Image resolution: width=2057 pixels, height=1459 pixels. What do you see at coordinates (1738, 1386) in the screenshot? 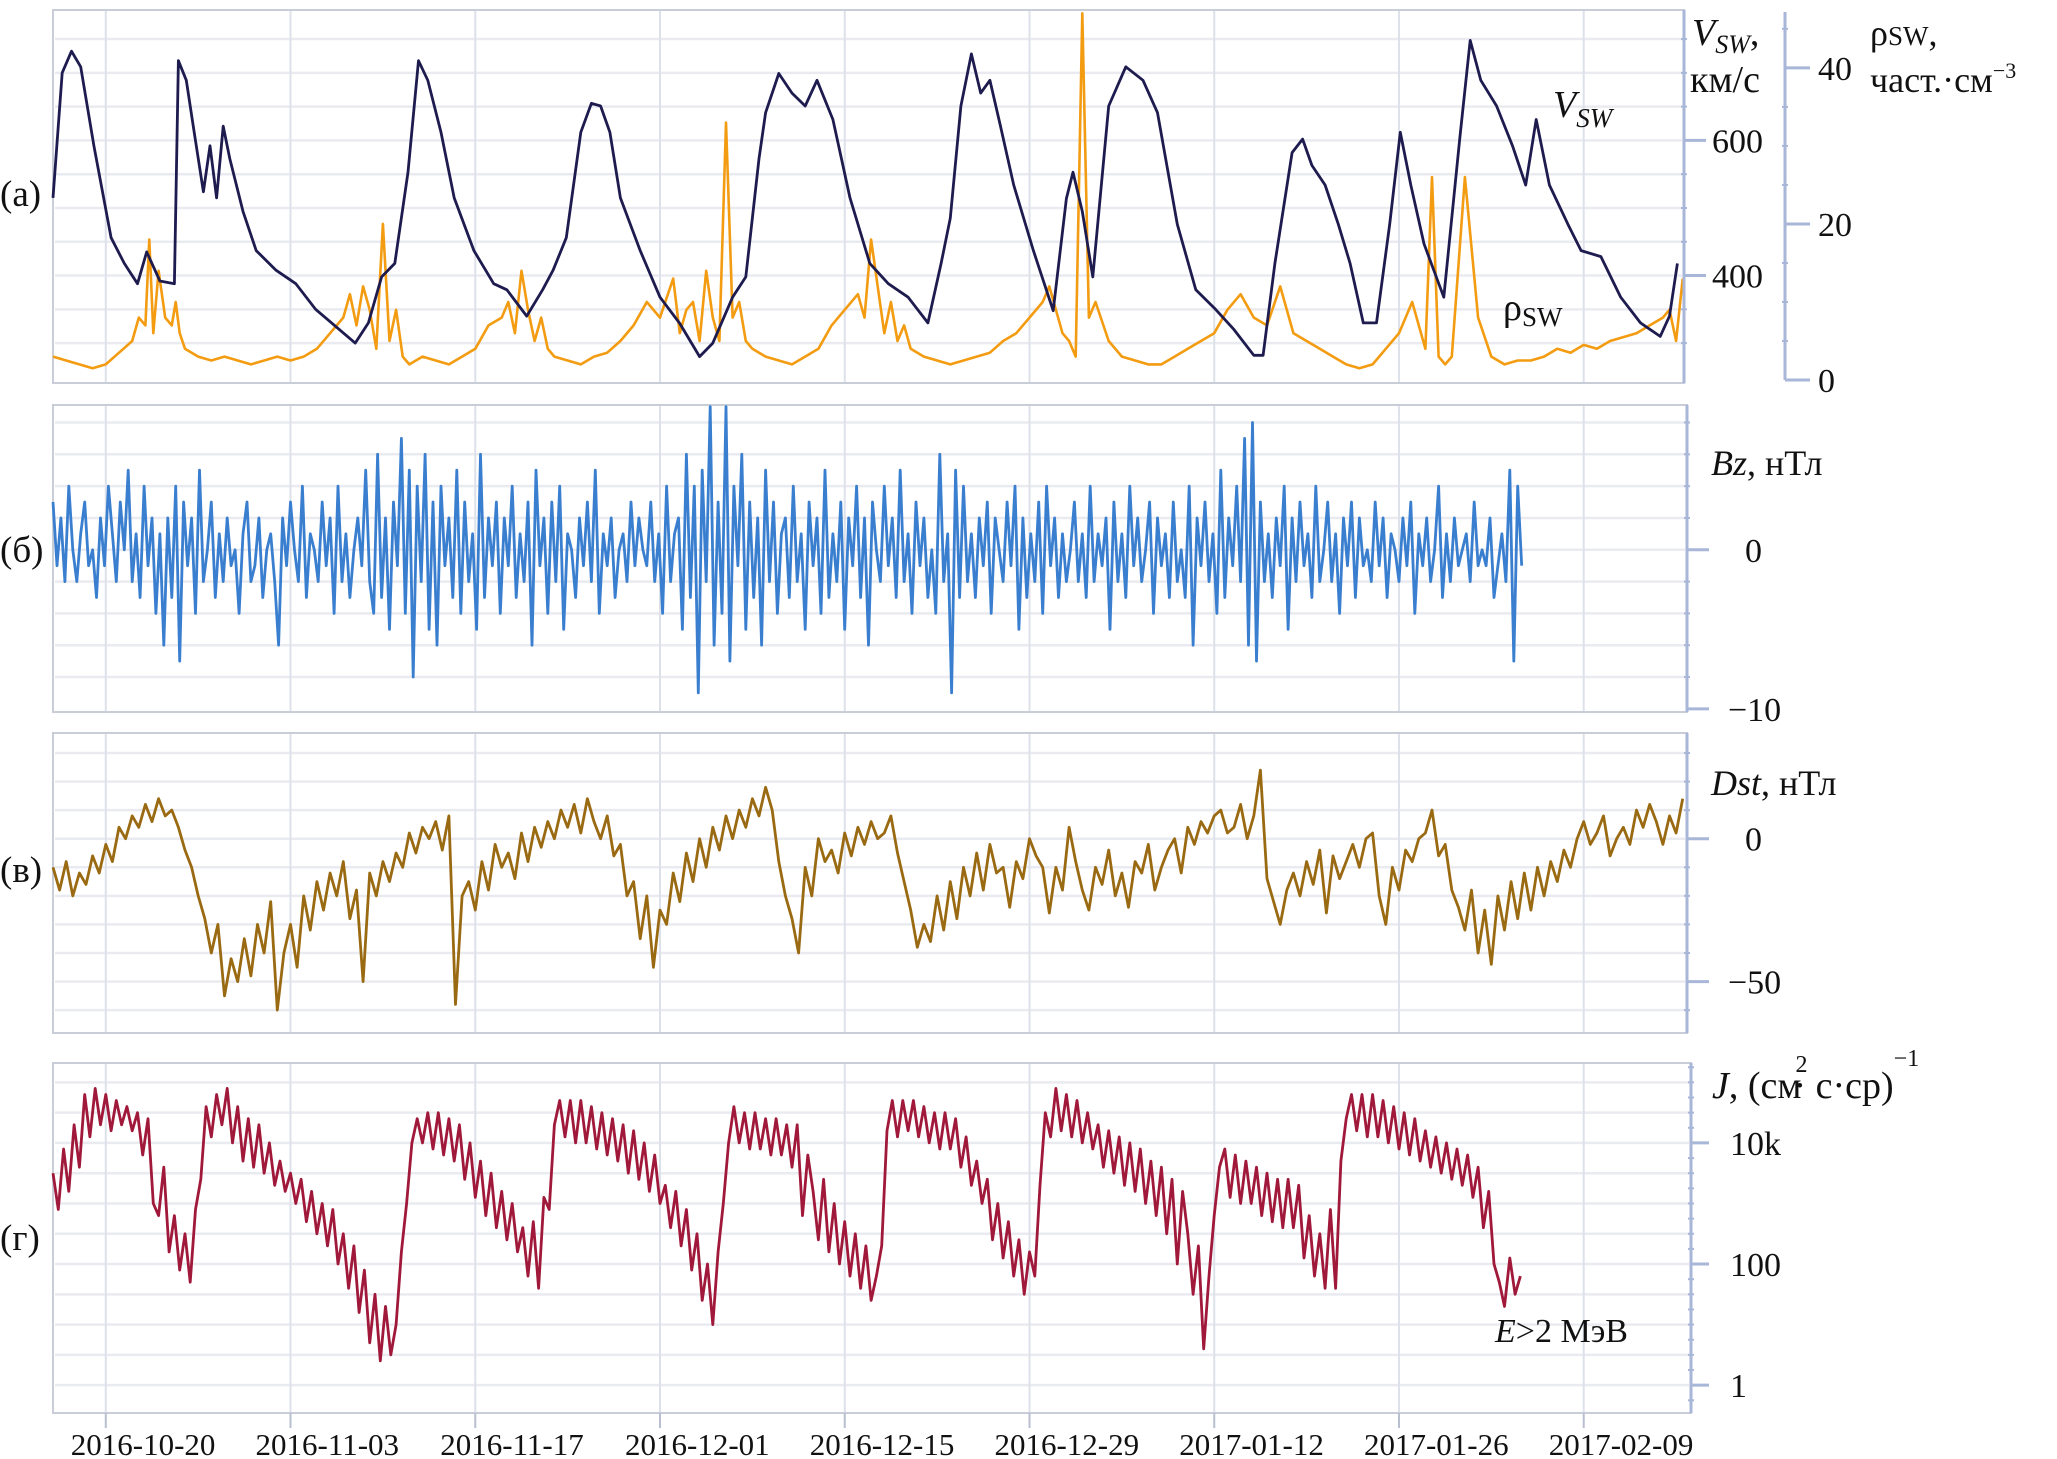
I see `flux-tick-label: 1` at bounding box center [1738, 1386].